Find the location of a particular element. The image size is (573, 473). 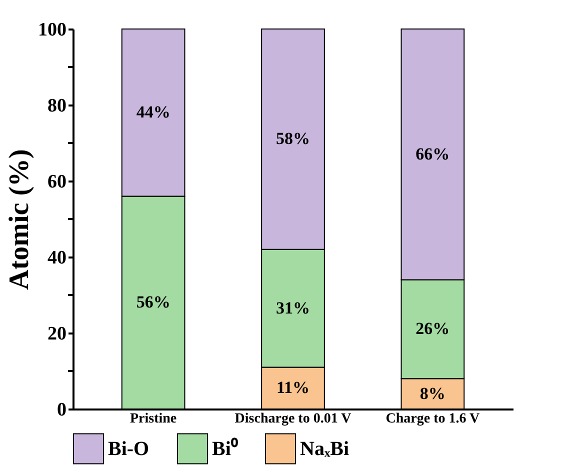

x-tick-label: Discharge to 0.01 V is located at coordinates (293, 419).